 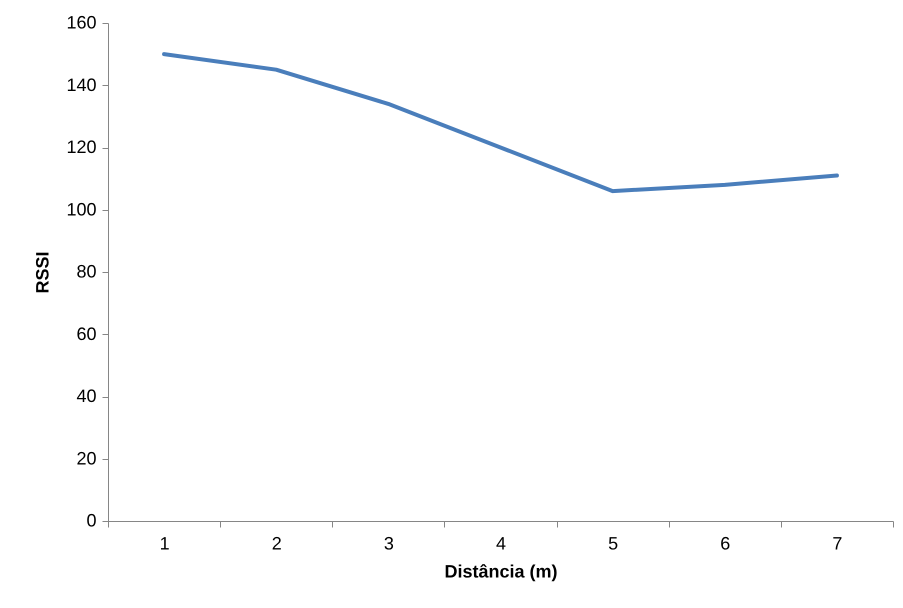 What do you see at coordinates (86, 272) in the screenshot?
I see `y-tick-label: 80` at bounding box center [86, 272].